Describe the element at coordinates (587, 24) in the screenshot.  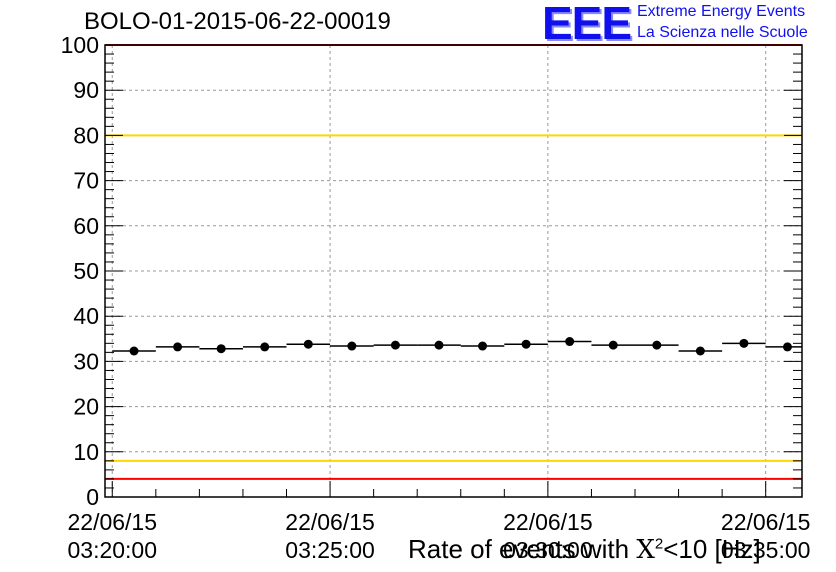
I see `eee-logo: EEE` at that location.